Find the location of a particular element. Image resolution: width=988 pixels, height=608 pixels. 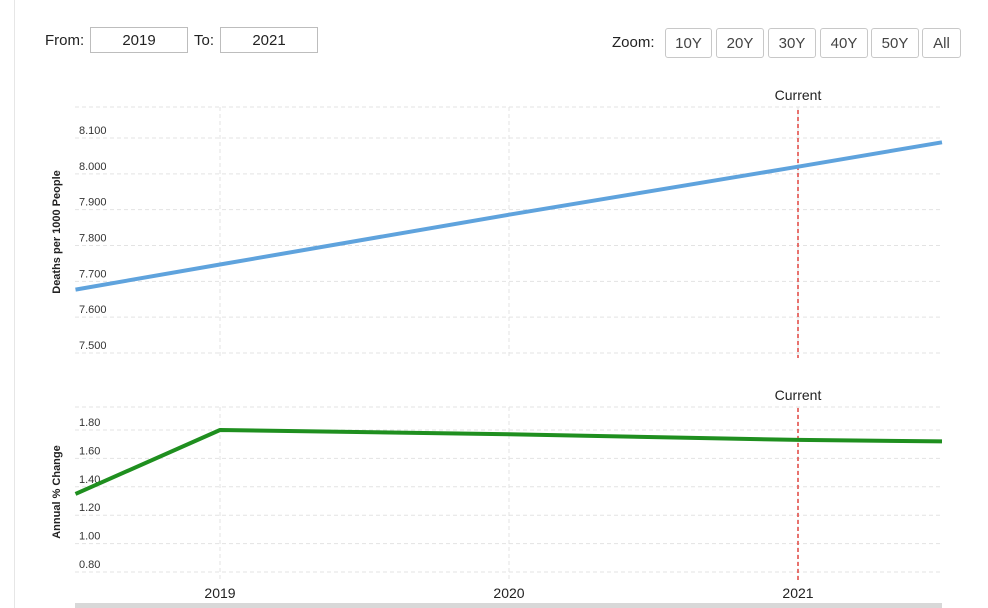

deaths-y-tick-label: 7.800 is located at coordinates (93, 239).